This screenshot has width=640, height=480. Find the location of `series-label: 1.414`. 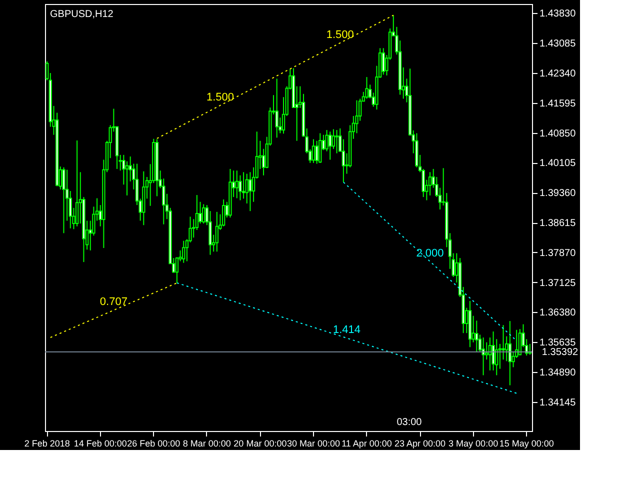

series-label: 1.414 is located at coordinates (347, 330).